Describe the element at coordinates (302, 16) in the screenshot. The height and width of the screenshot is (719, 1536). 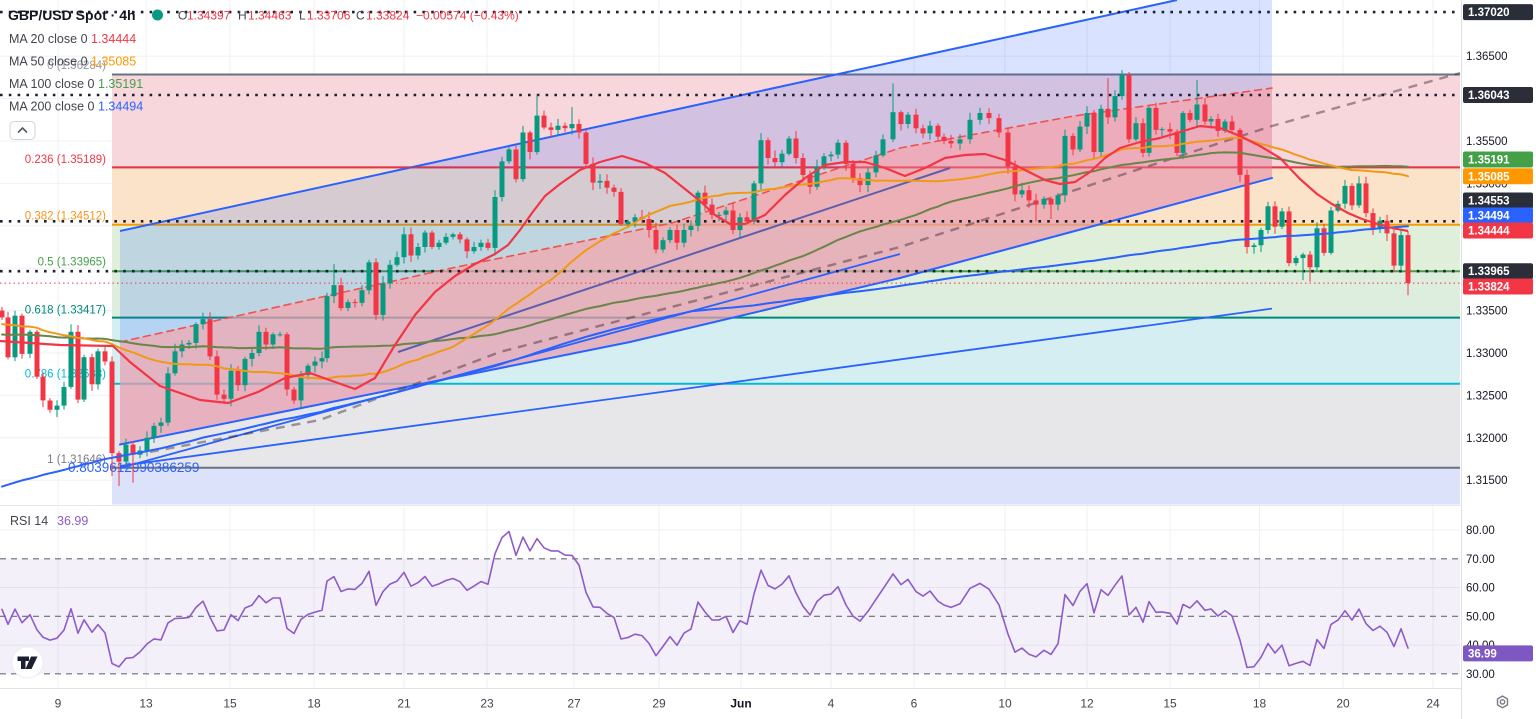
I see `svg-text: L` at that location.